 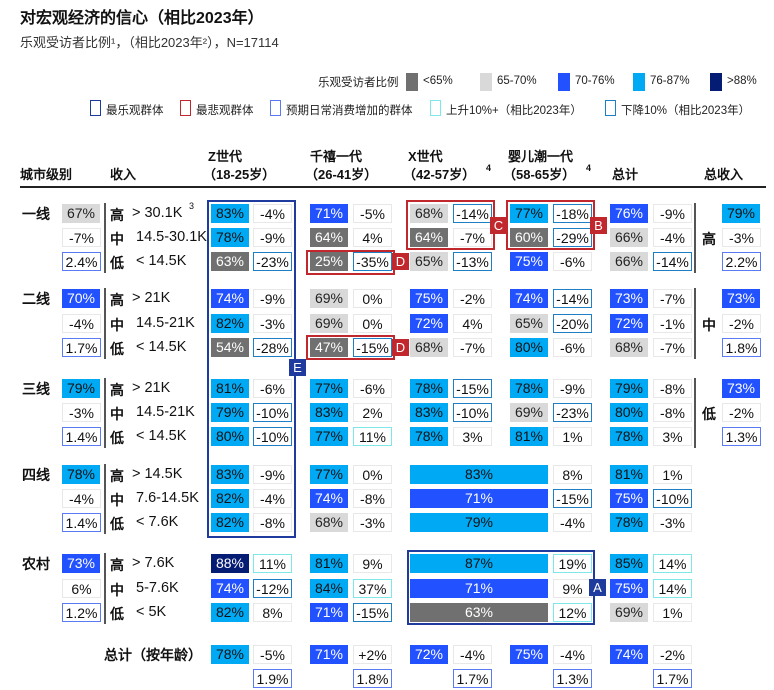 I want to click on header-x-age: （42-57岁）, so click(x=439, y=174).